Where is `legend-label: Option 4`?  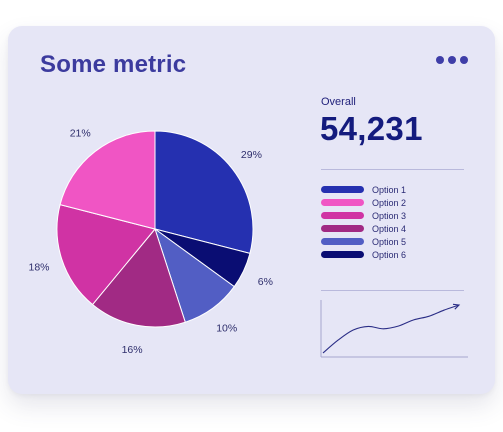
legend-label: Option 4 is located at coordinates (389, 228).